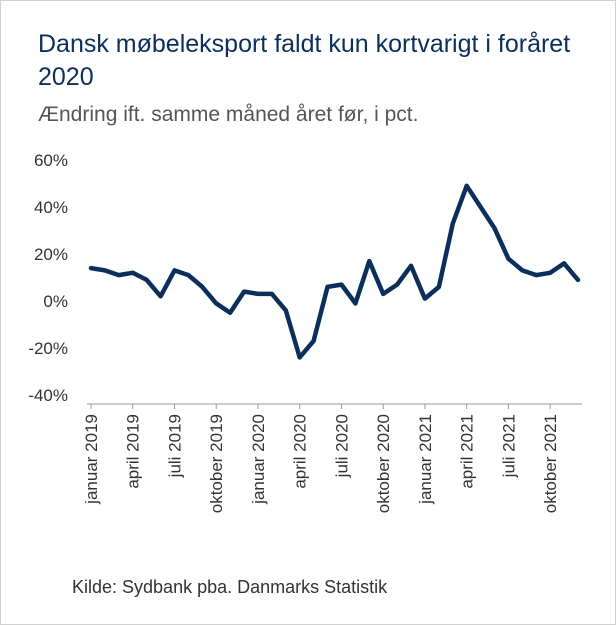 The width and height of the screenshot is (616, 625). What do you see at coordinates (48, 348) in the screenshot?
I see `y-tick-label: -20%` at bounding box center [48, 348].